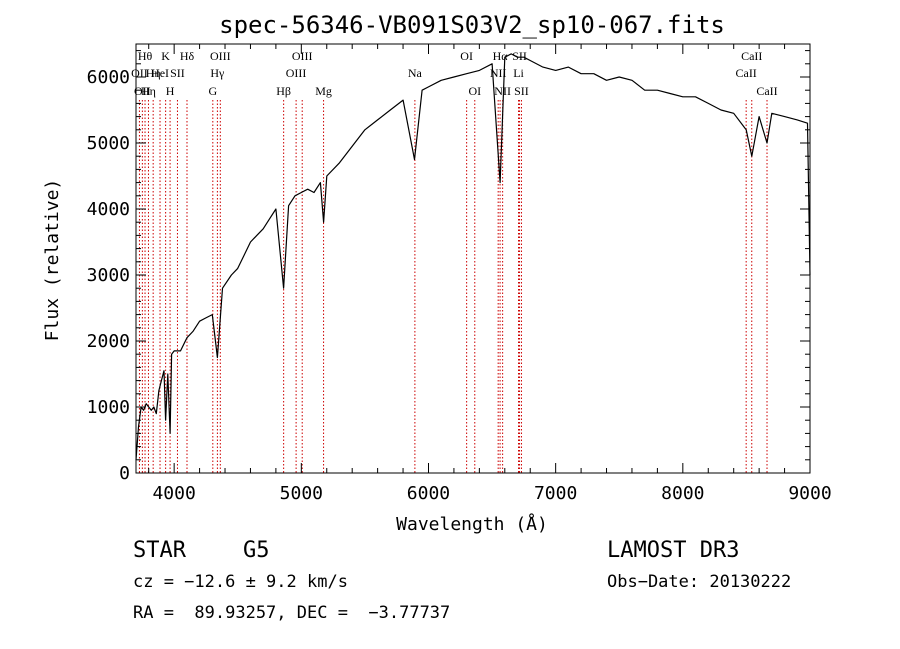  I want to click on y-tick-label: 4000, so click(108, 209).